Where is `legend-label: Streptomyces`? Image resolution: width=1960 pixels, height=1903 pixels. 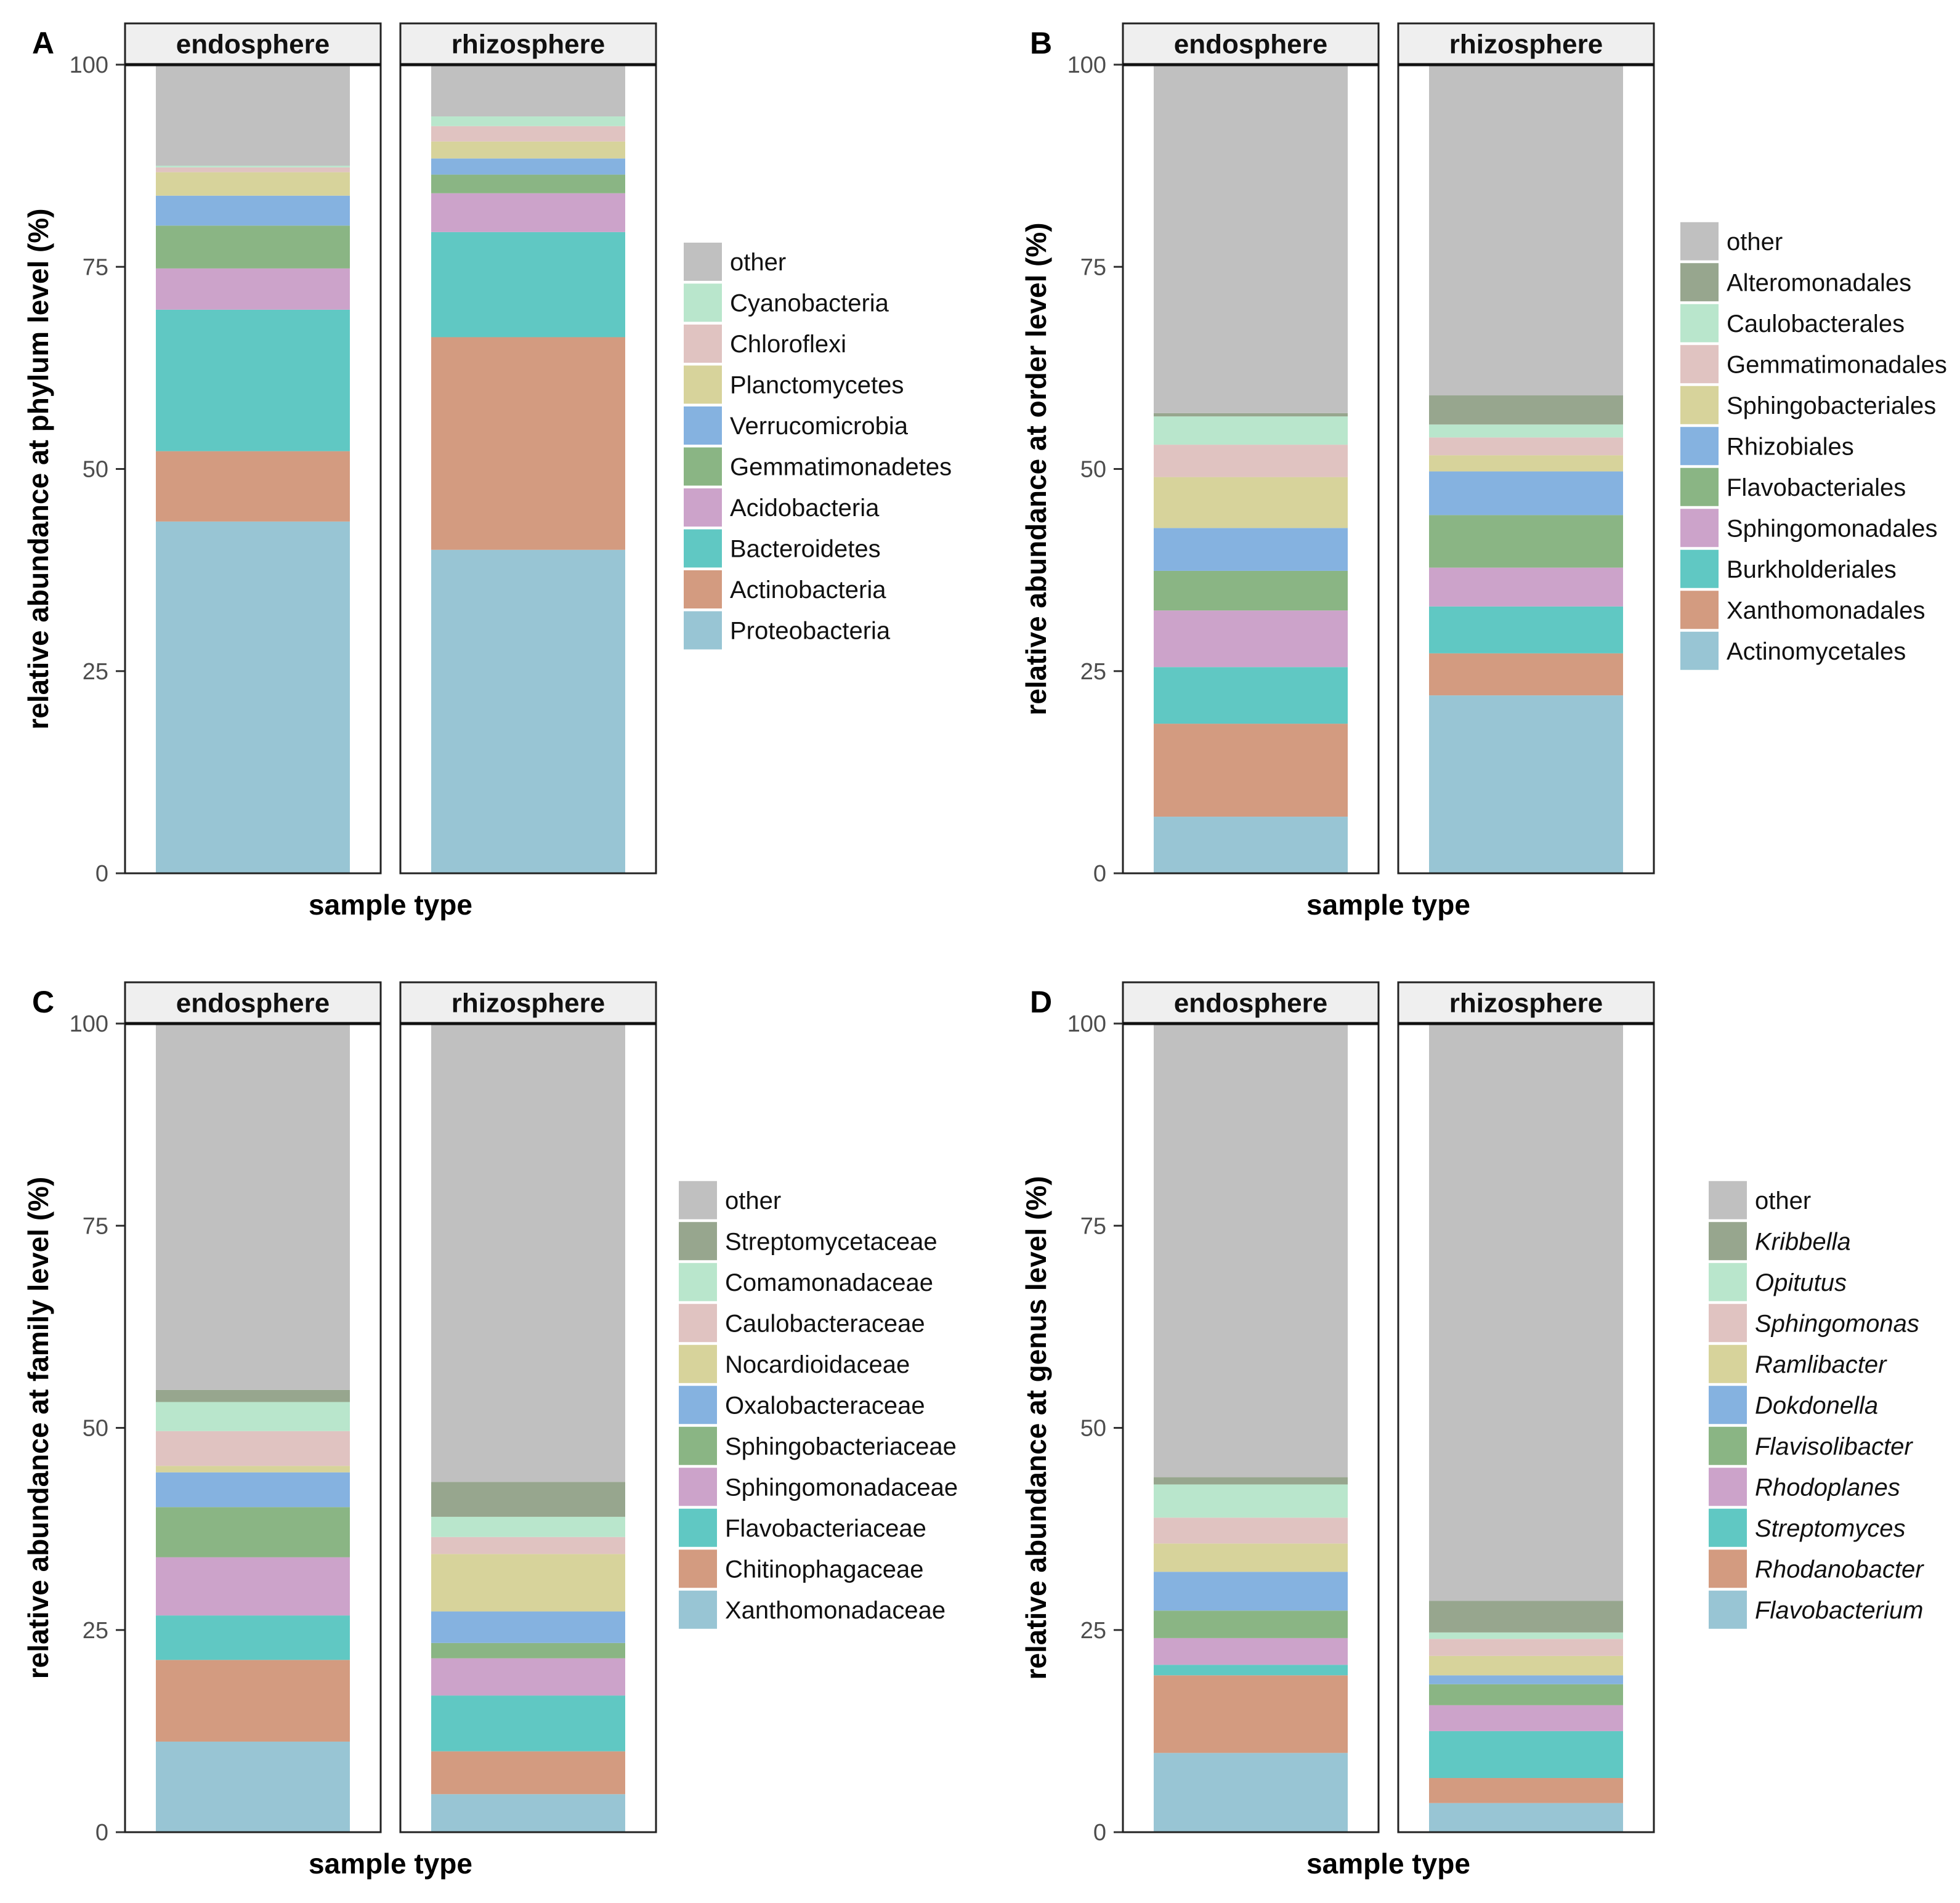
legend-label: Streptomyces is located at coordinates (1830, 1528).